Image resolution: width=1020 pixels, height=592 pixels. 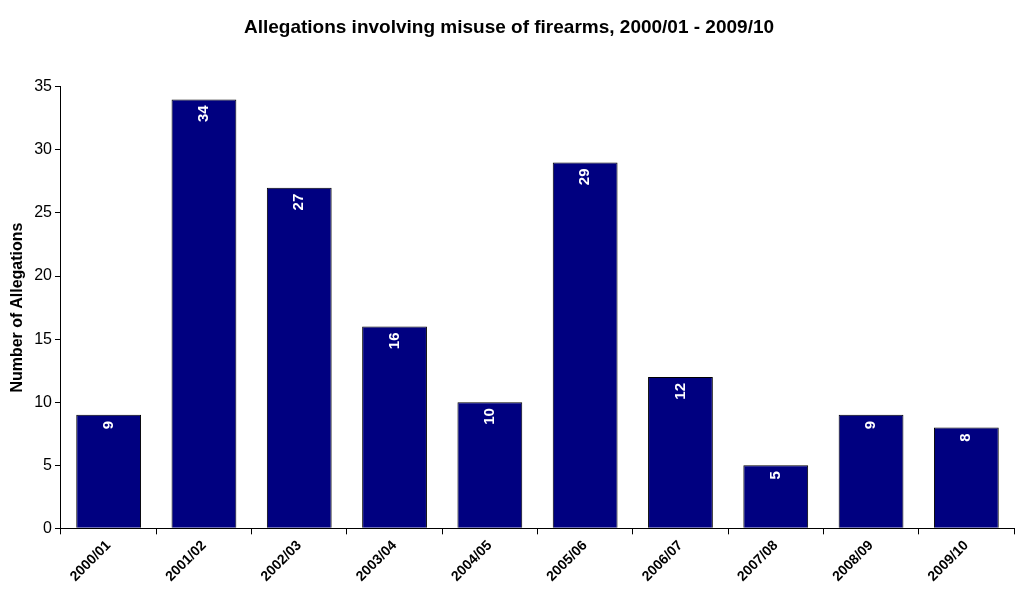 What do you see at coordinates (584, 177) in the screenshot?
I see `data-label: 29` at bounding box center [584, 177].